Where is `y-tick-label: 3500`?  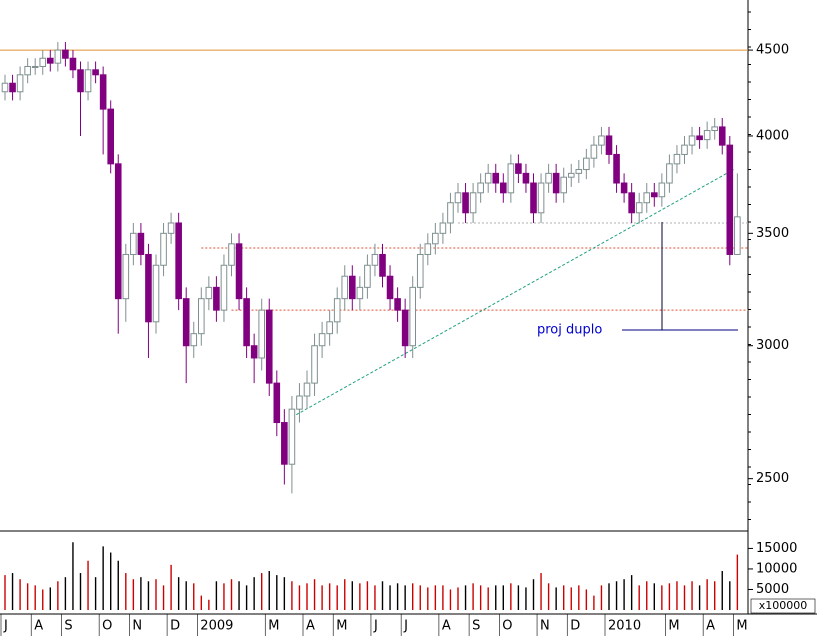
y-tick-label: 3500 is located at coordinates (772, 233).